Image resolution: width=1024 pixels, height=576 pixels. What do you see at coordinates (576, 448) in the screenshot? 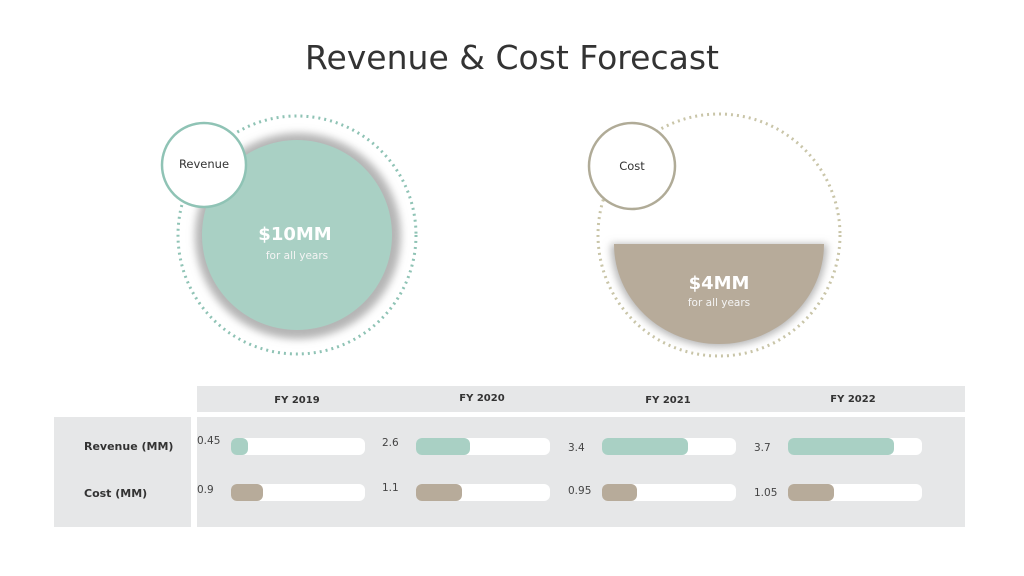
I see `bar-value-label: 3.4` at bounding box center [576, 448].